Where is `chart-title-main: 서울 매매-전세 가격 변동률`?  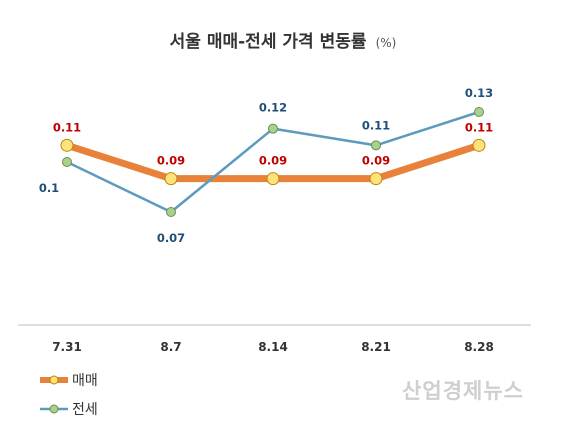
chart-title-main: 서울 매매-전세 가격 변동률 is located at coordinates (268, 42).